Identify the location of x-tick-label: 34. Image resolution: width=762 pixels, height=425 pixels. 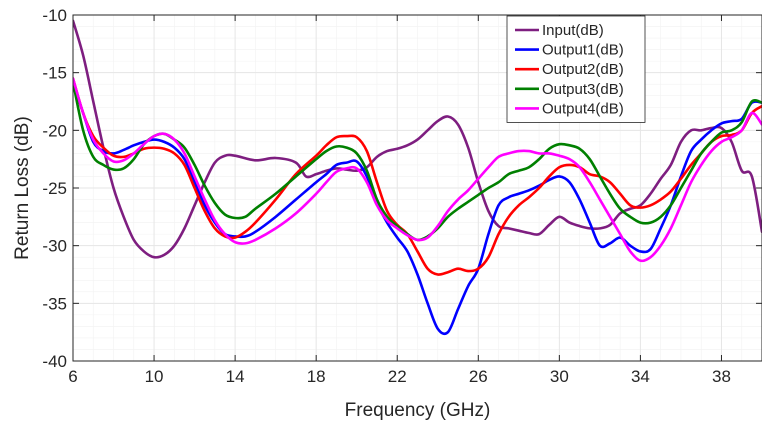
(640, 376).